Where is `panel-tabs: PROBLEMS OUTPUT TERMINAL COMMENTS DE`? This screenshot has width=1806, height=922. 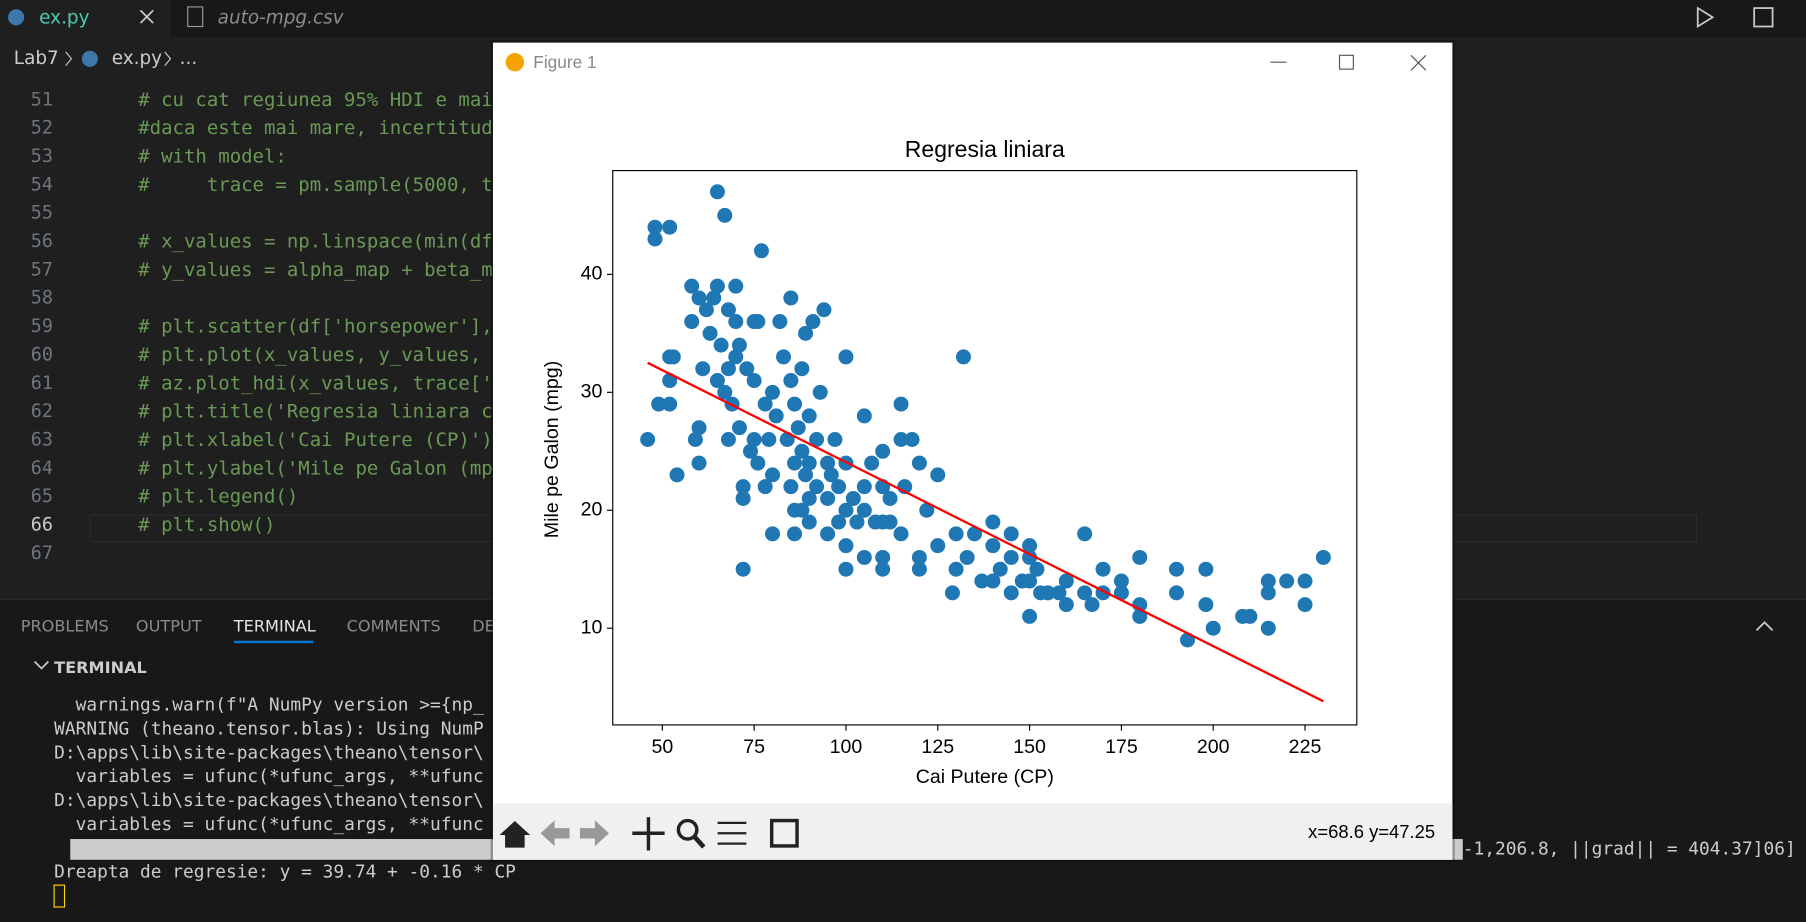 panel-tabs: PROBLEMS OUTPUT TERMINAL COMMENTS DE is located at coordinates (258, 625).